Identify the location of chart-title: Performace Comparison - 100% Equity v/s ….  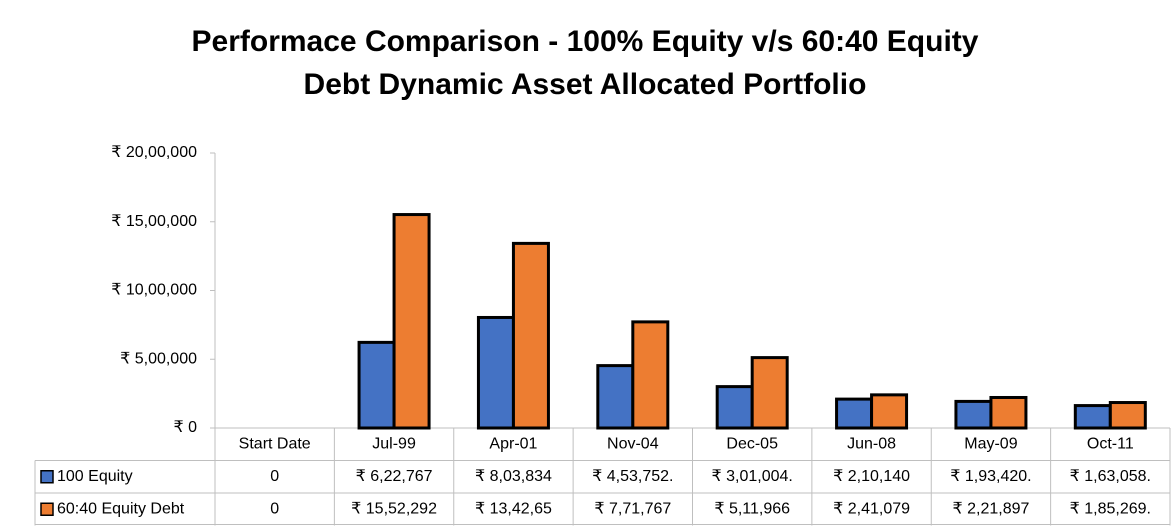
(585, 41).